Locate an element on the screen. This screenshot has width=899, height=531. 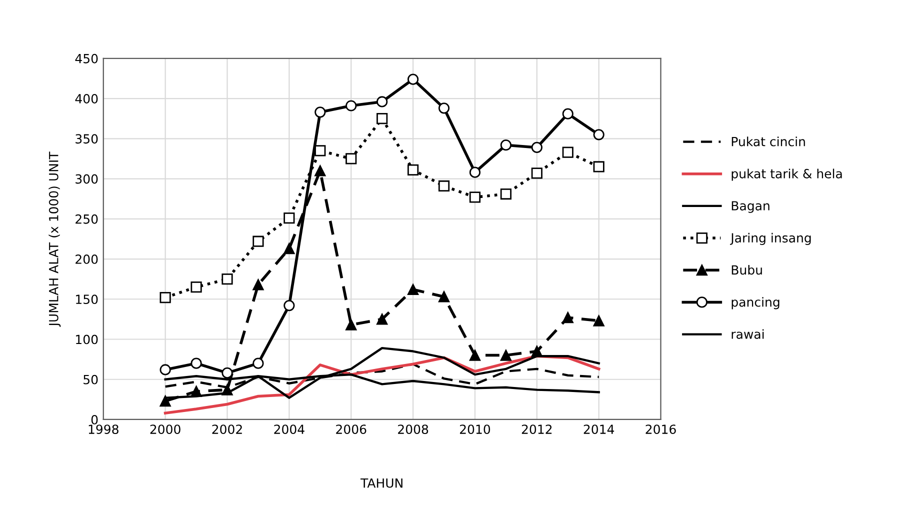
y-tick-label: 400 is located at coordinates (86, 99).